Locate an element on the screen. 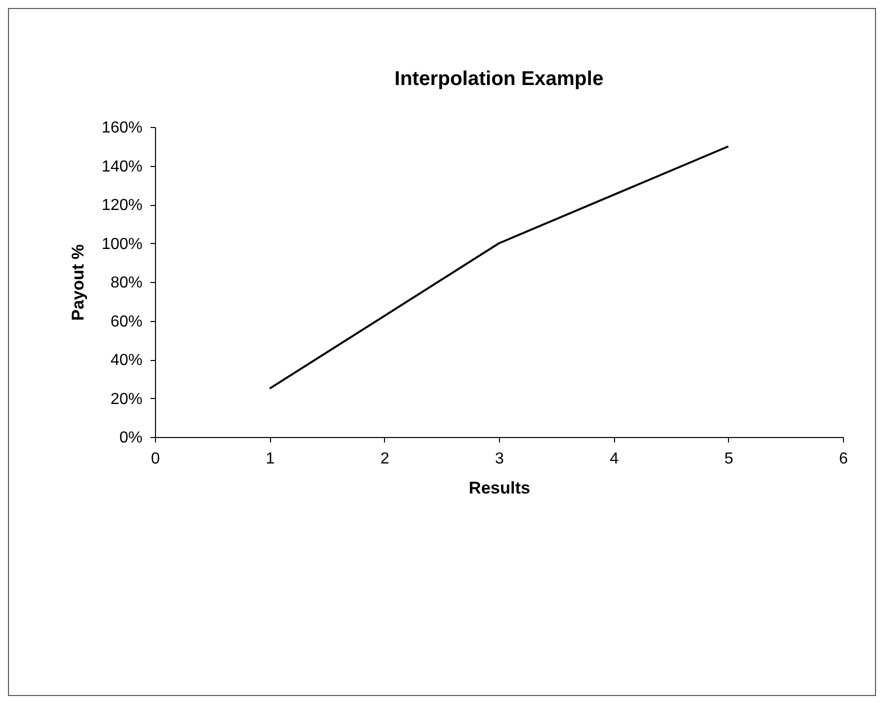  x-tick-label: 4 is located at coordinates (614, 459).